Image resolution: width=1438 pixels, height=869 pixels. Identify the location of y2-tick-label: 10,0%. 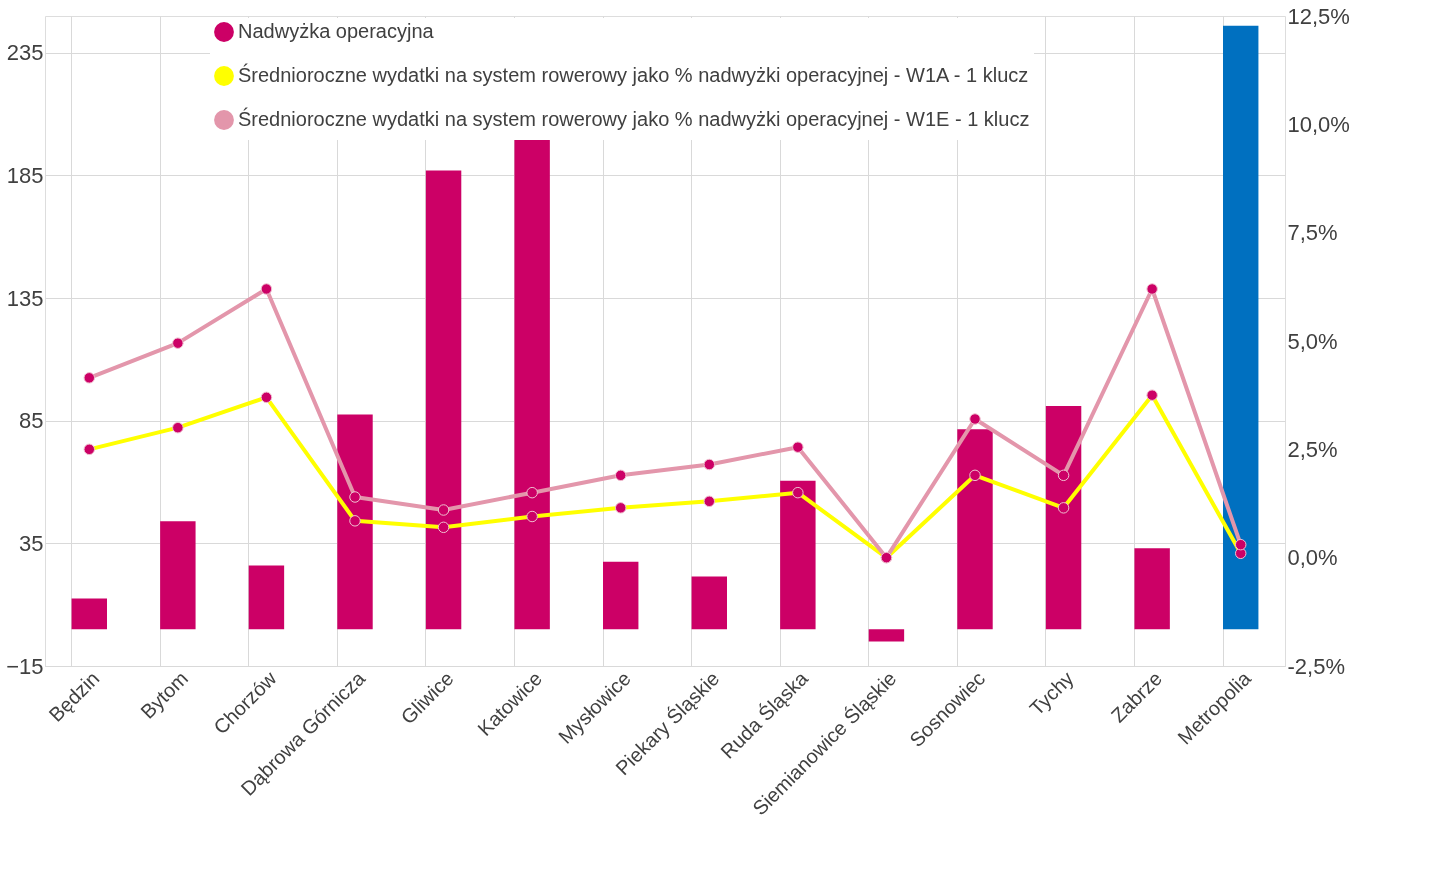
(1318, 124).